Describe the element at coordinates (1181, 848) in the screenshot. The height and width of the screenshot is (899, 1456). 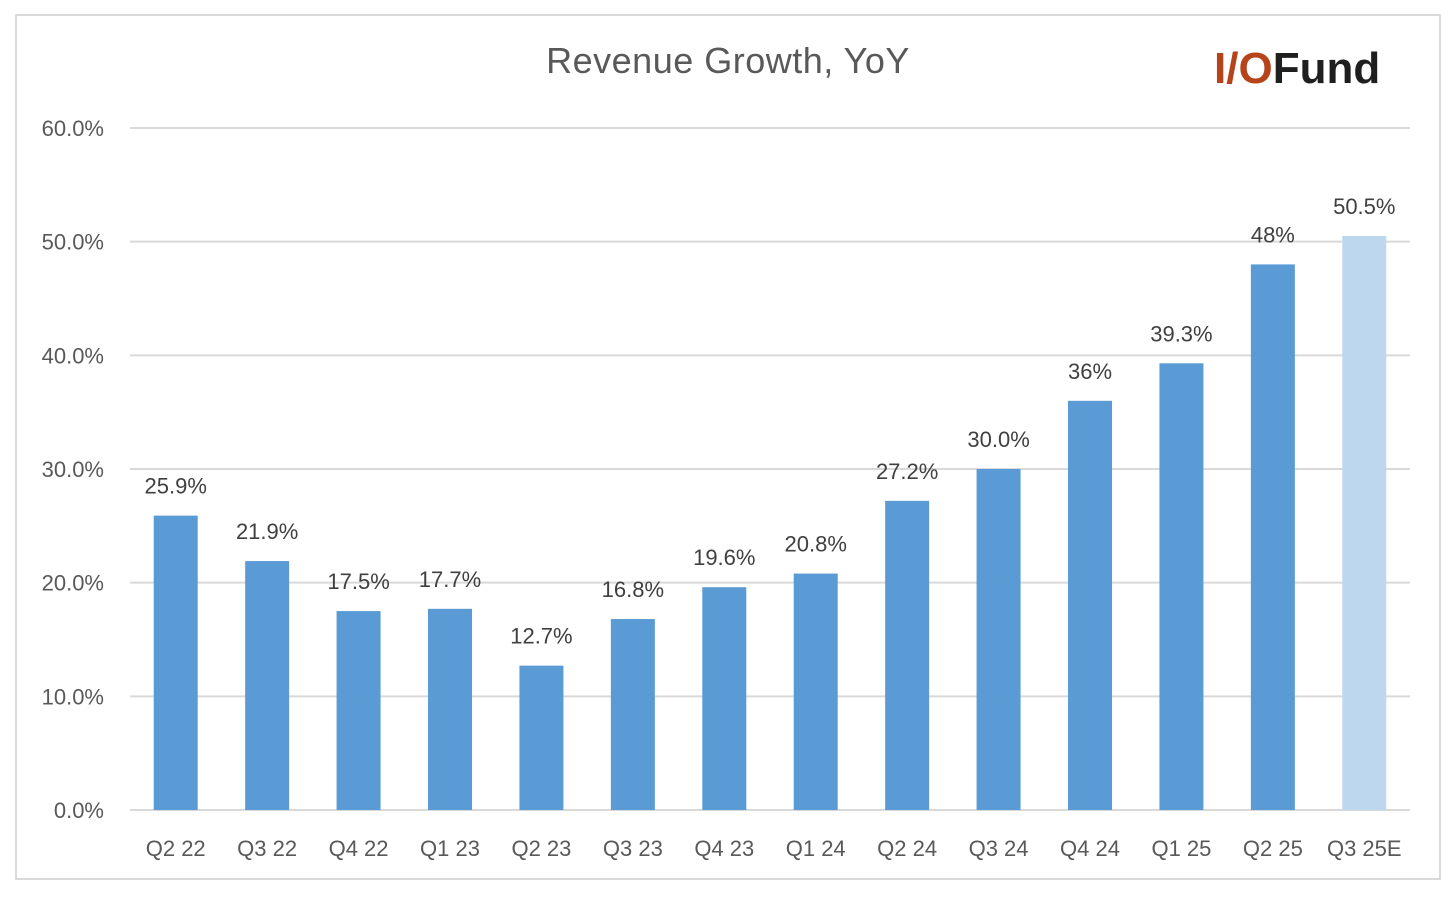
I see `x-tick-label: Q1 25` at that location.